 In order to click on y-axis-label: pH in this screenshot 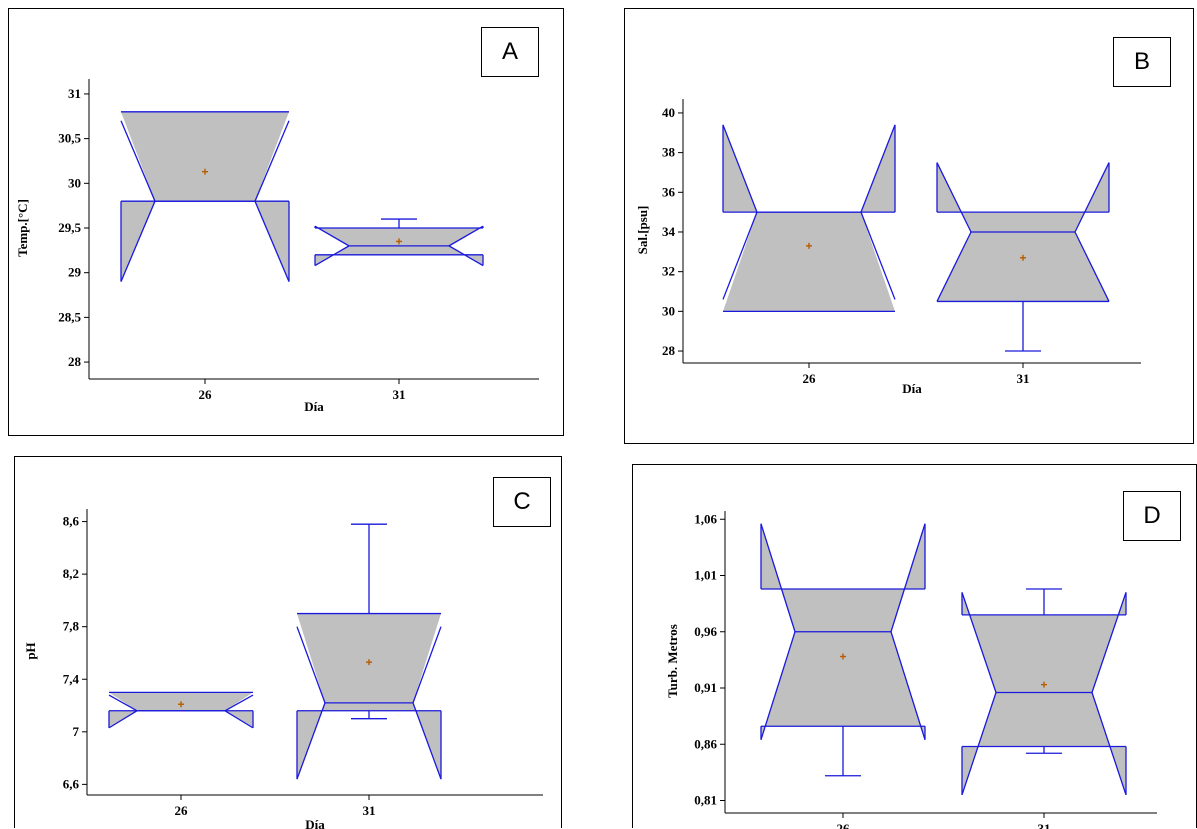, I will do `click(30, 650)`.